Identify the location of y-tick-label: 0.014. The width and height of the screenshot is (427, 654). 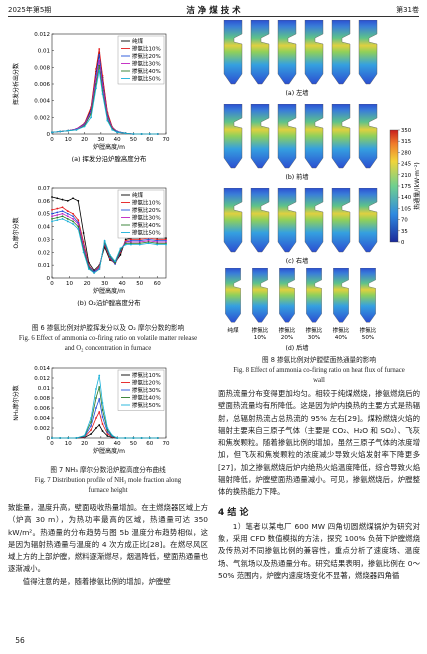
(42, 369).